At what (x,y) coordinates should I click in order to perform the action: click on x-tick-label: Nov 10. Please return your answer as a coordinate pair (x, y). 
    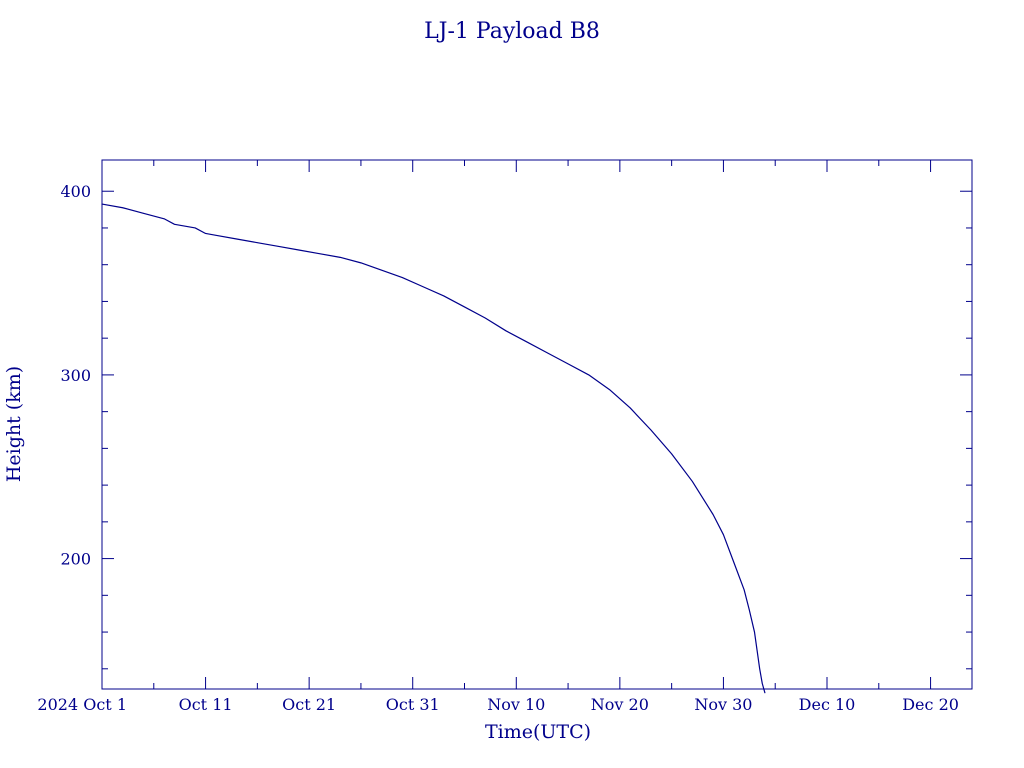
    Looking at the image, I should click on (516, 704).